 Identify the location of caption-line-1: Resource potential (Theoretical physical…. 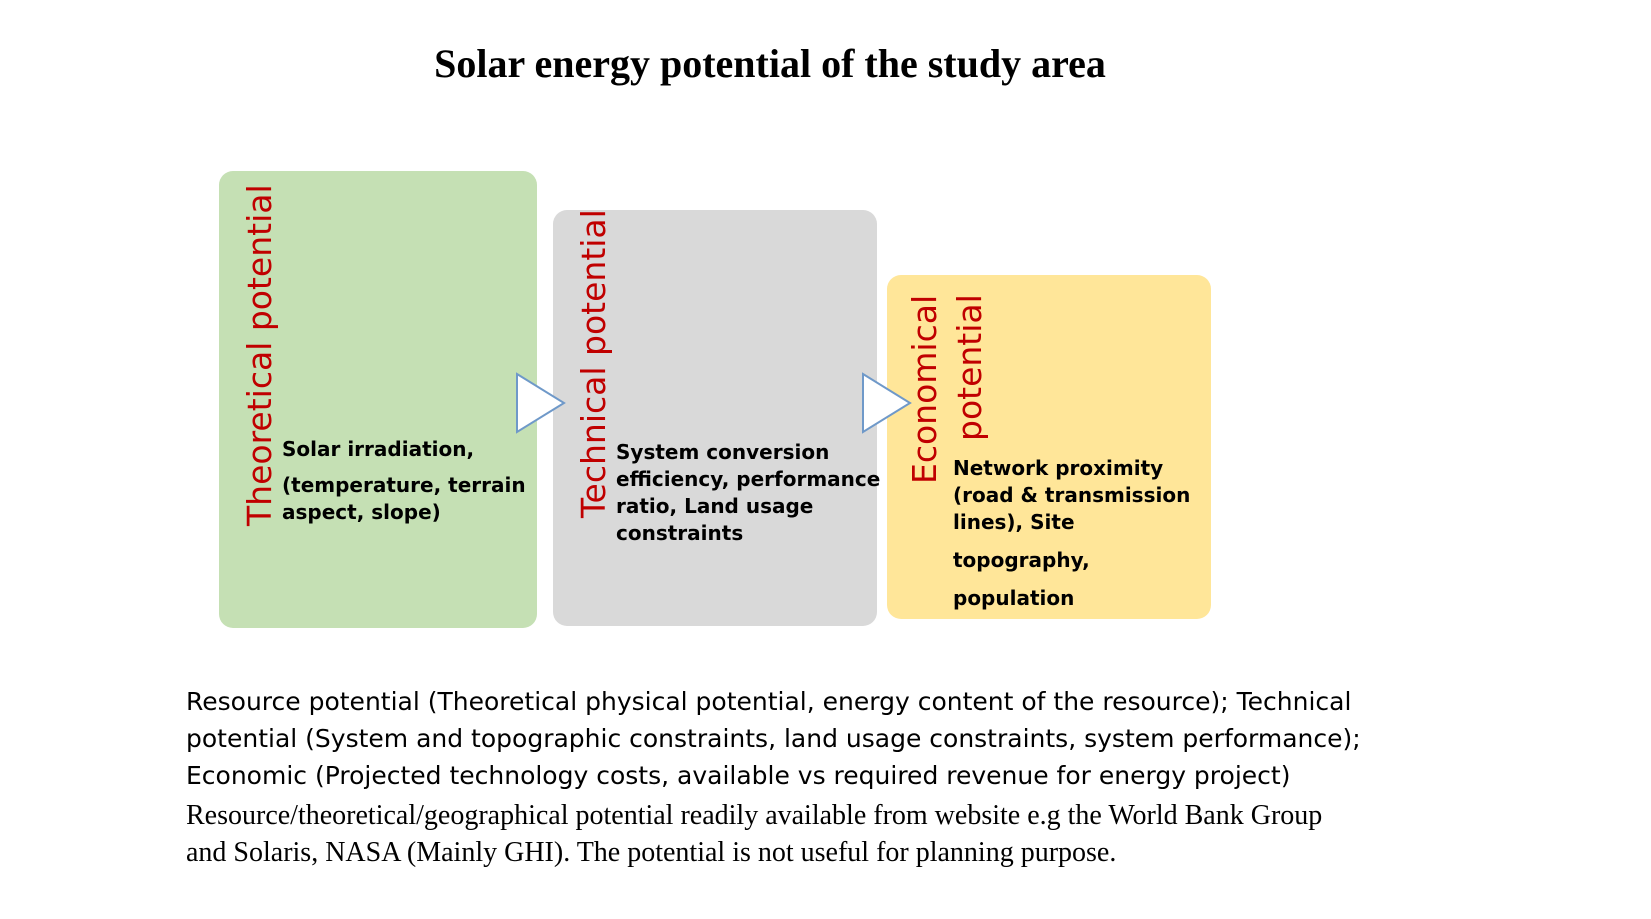
(769, 701).